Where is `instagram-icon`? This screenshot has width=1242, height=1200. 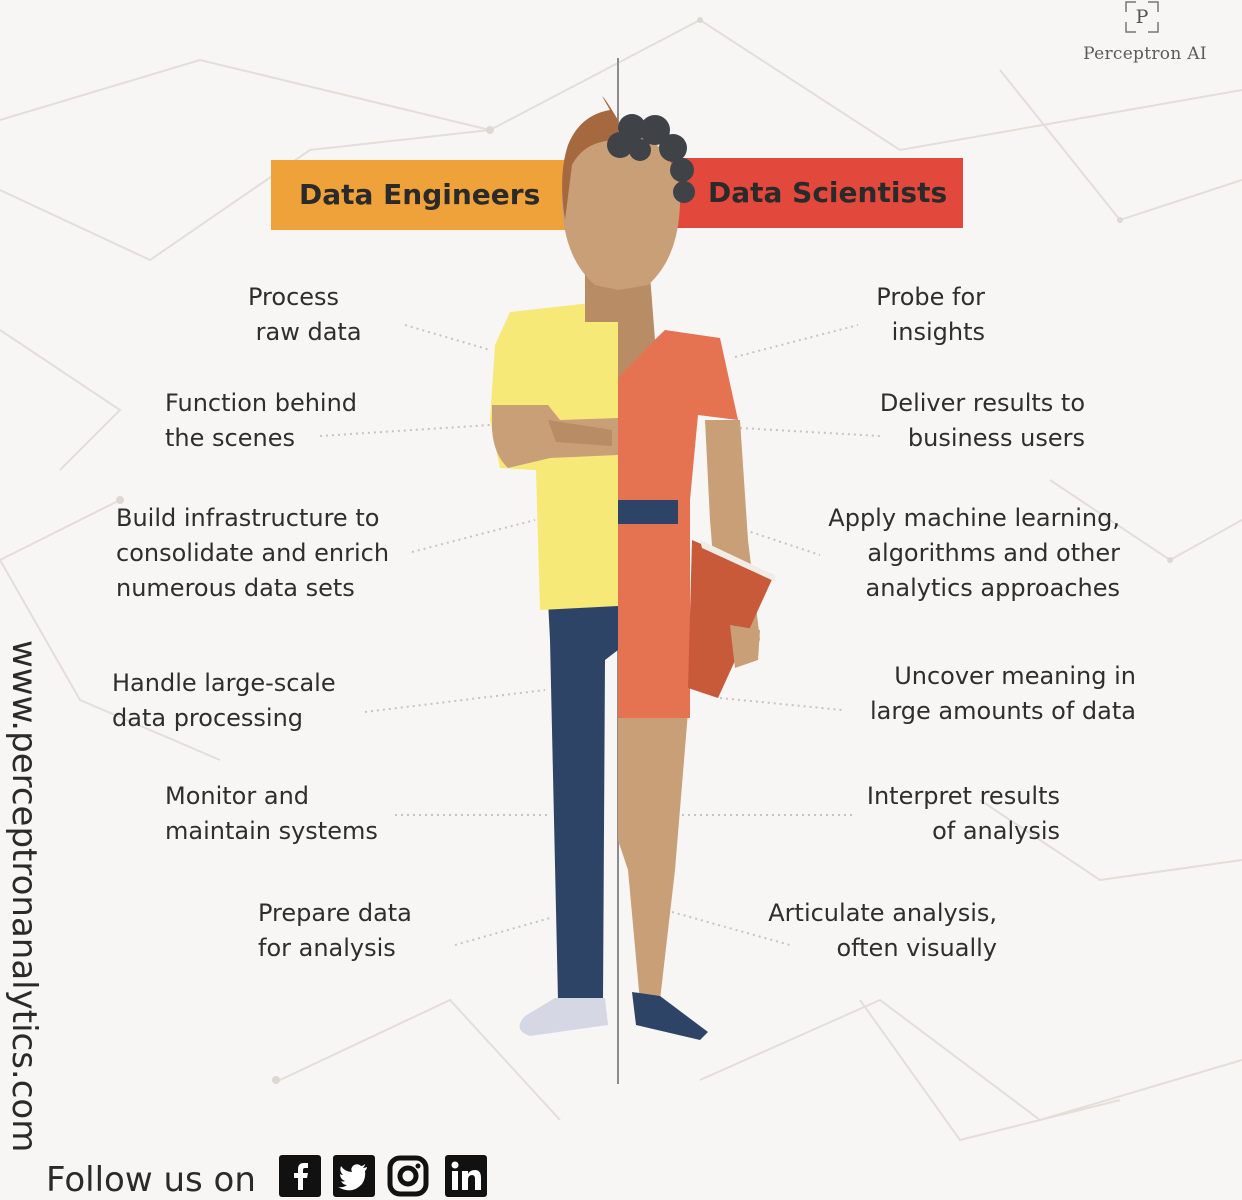
instagram-icon is located at coordinates (408, 1176).